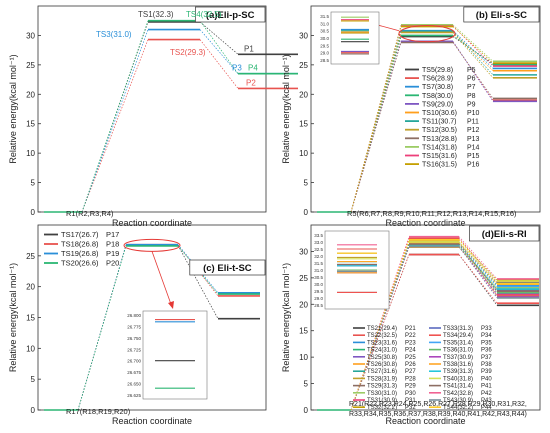 This screenshot has height=433, width=550. Describe the element at coordinates (471, 70) in the screenshot. I see `legend-product-label: P5` at that location.